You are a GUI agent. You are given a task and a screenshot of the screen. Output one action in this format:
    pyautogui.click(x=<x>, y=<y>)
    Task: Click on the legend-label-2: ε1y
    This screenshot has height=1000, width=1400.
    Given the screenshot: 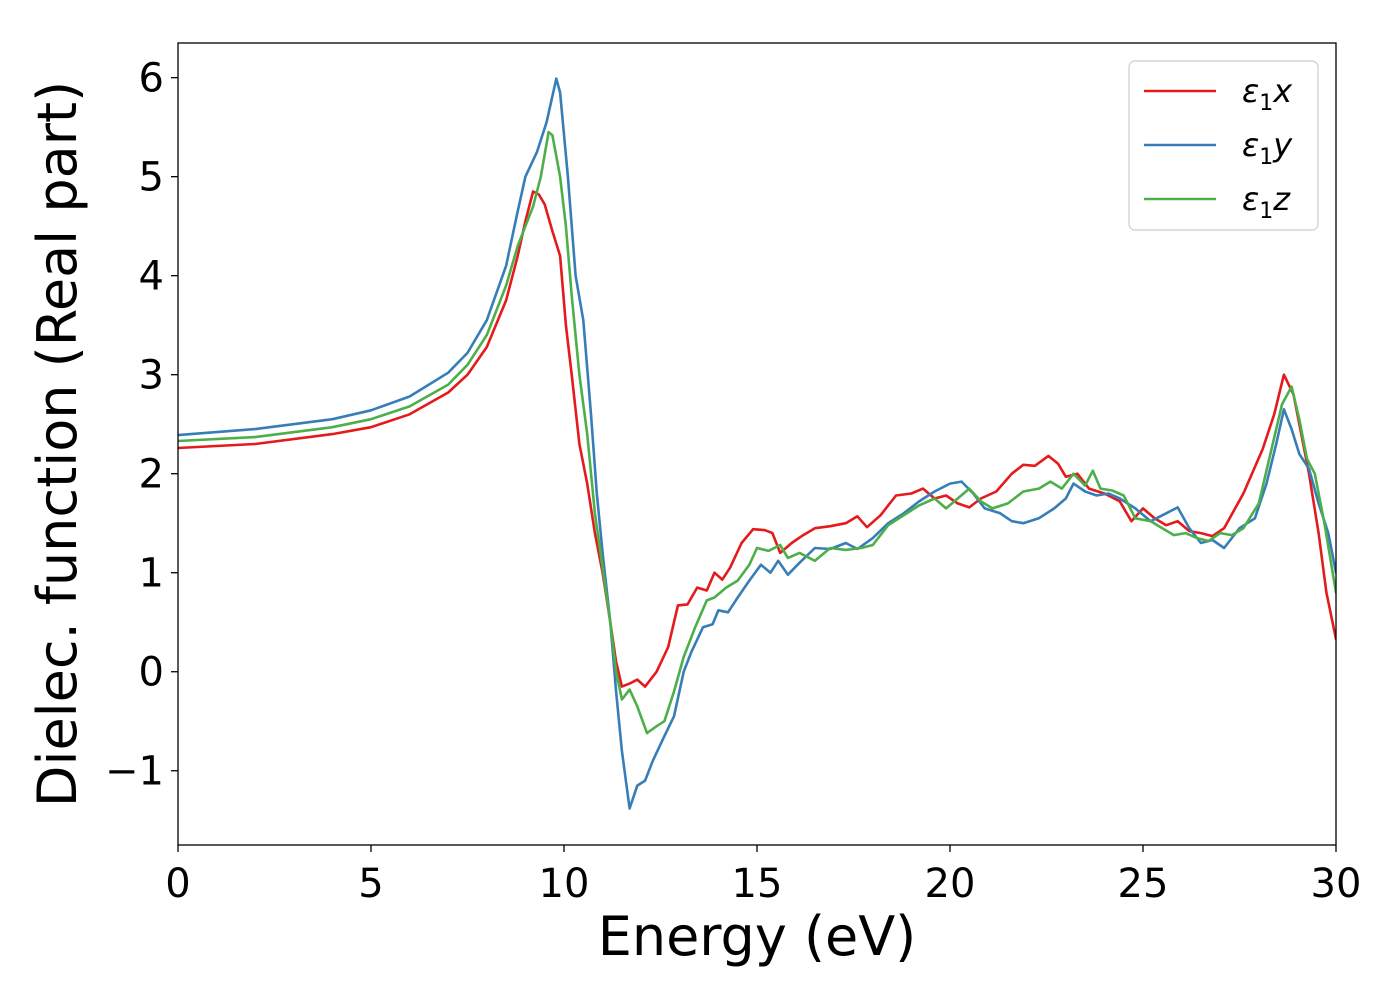 What is the action you would take?
    pyautogui.click(x=1267, y=148)
    